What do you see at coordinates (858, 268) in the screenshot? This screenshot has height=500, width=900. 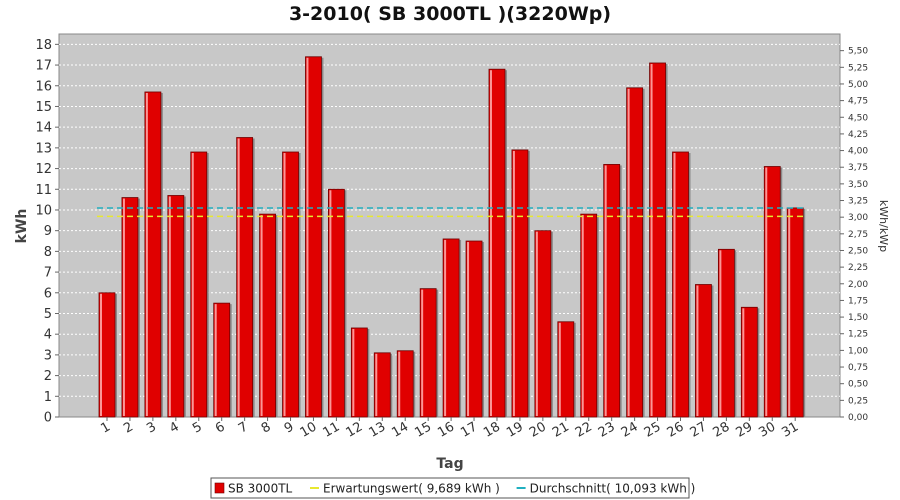 I see `y-right-tick-label: 2,25` at bounding box center [858, 268].